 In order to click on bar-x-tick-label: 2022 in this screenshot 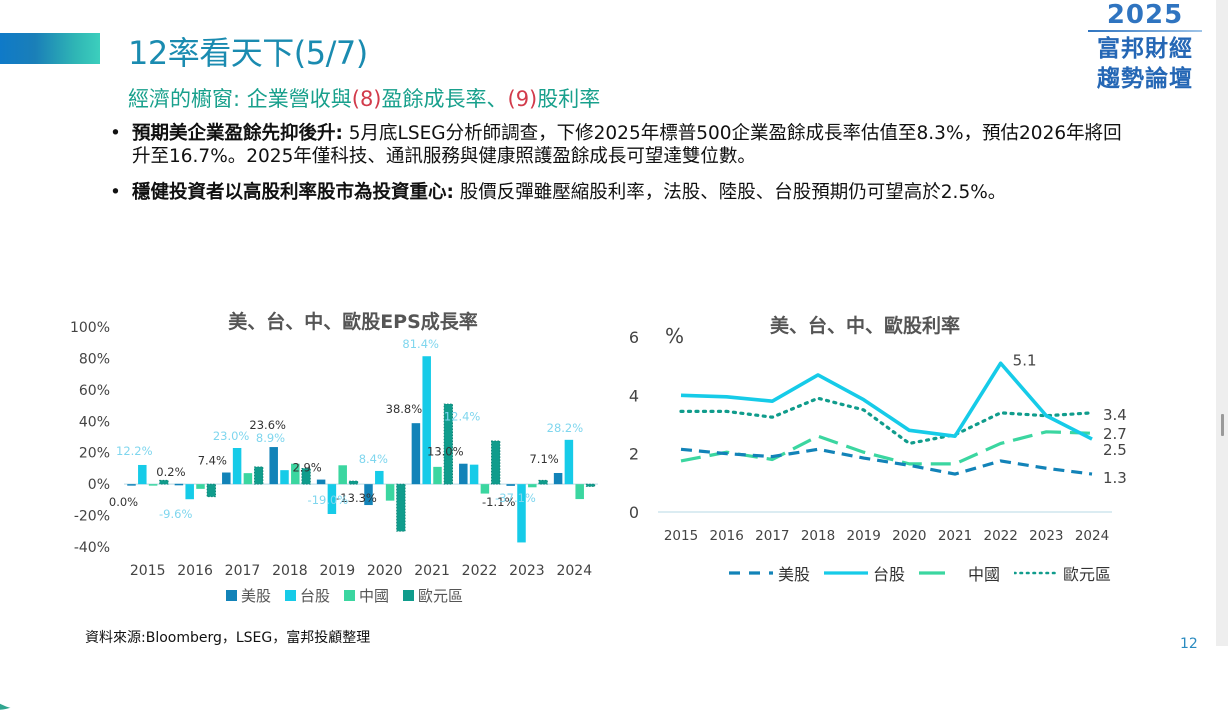, I will do `click(480, 571)`.